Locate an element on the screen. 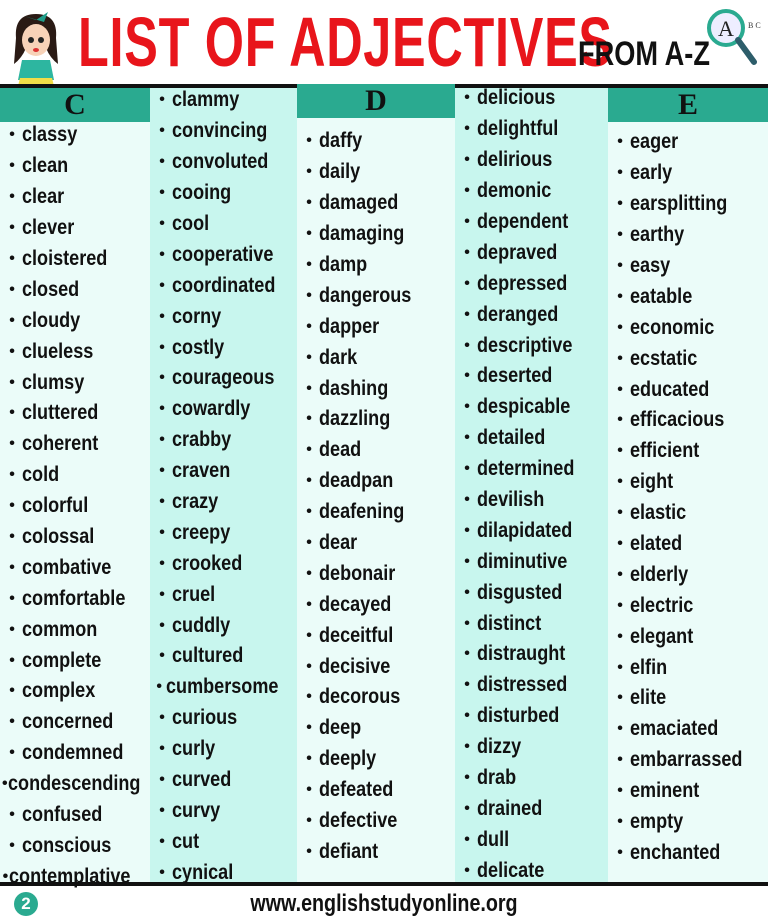  adjective-word: deserted is located at coordinates (515, 376).